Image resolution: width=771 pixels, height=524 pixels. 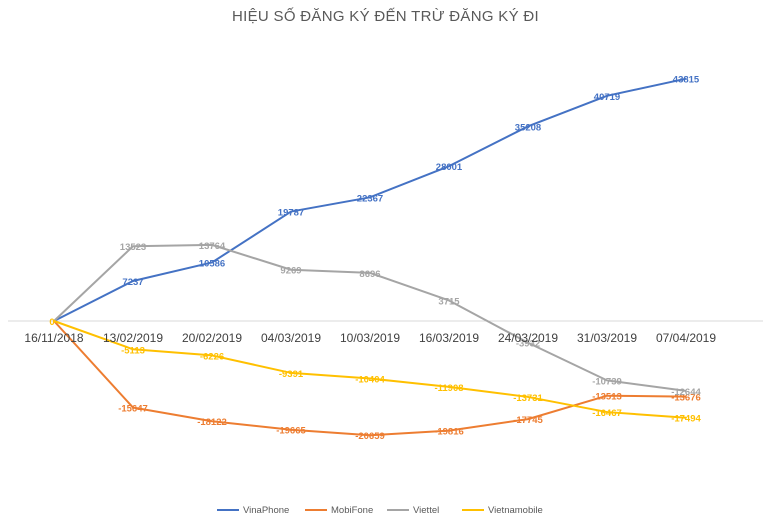 What do you see at coordinates (449, 432) in the screenshot?
I see `data-label-mobifone: -19816` at bounding box center [449, 432].